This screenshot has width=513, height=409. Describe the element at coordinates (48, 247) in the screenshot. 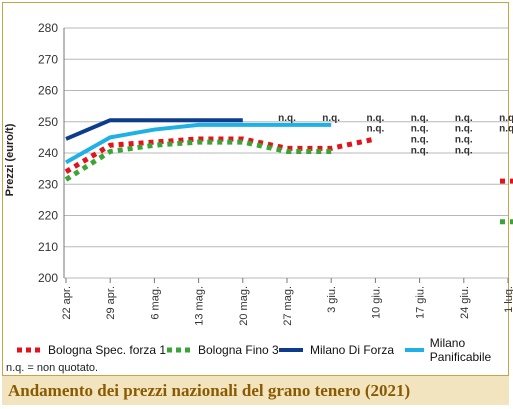

I see `y-tick-label: 210` at that location.